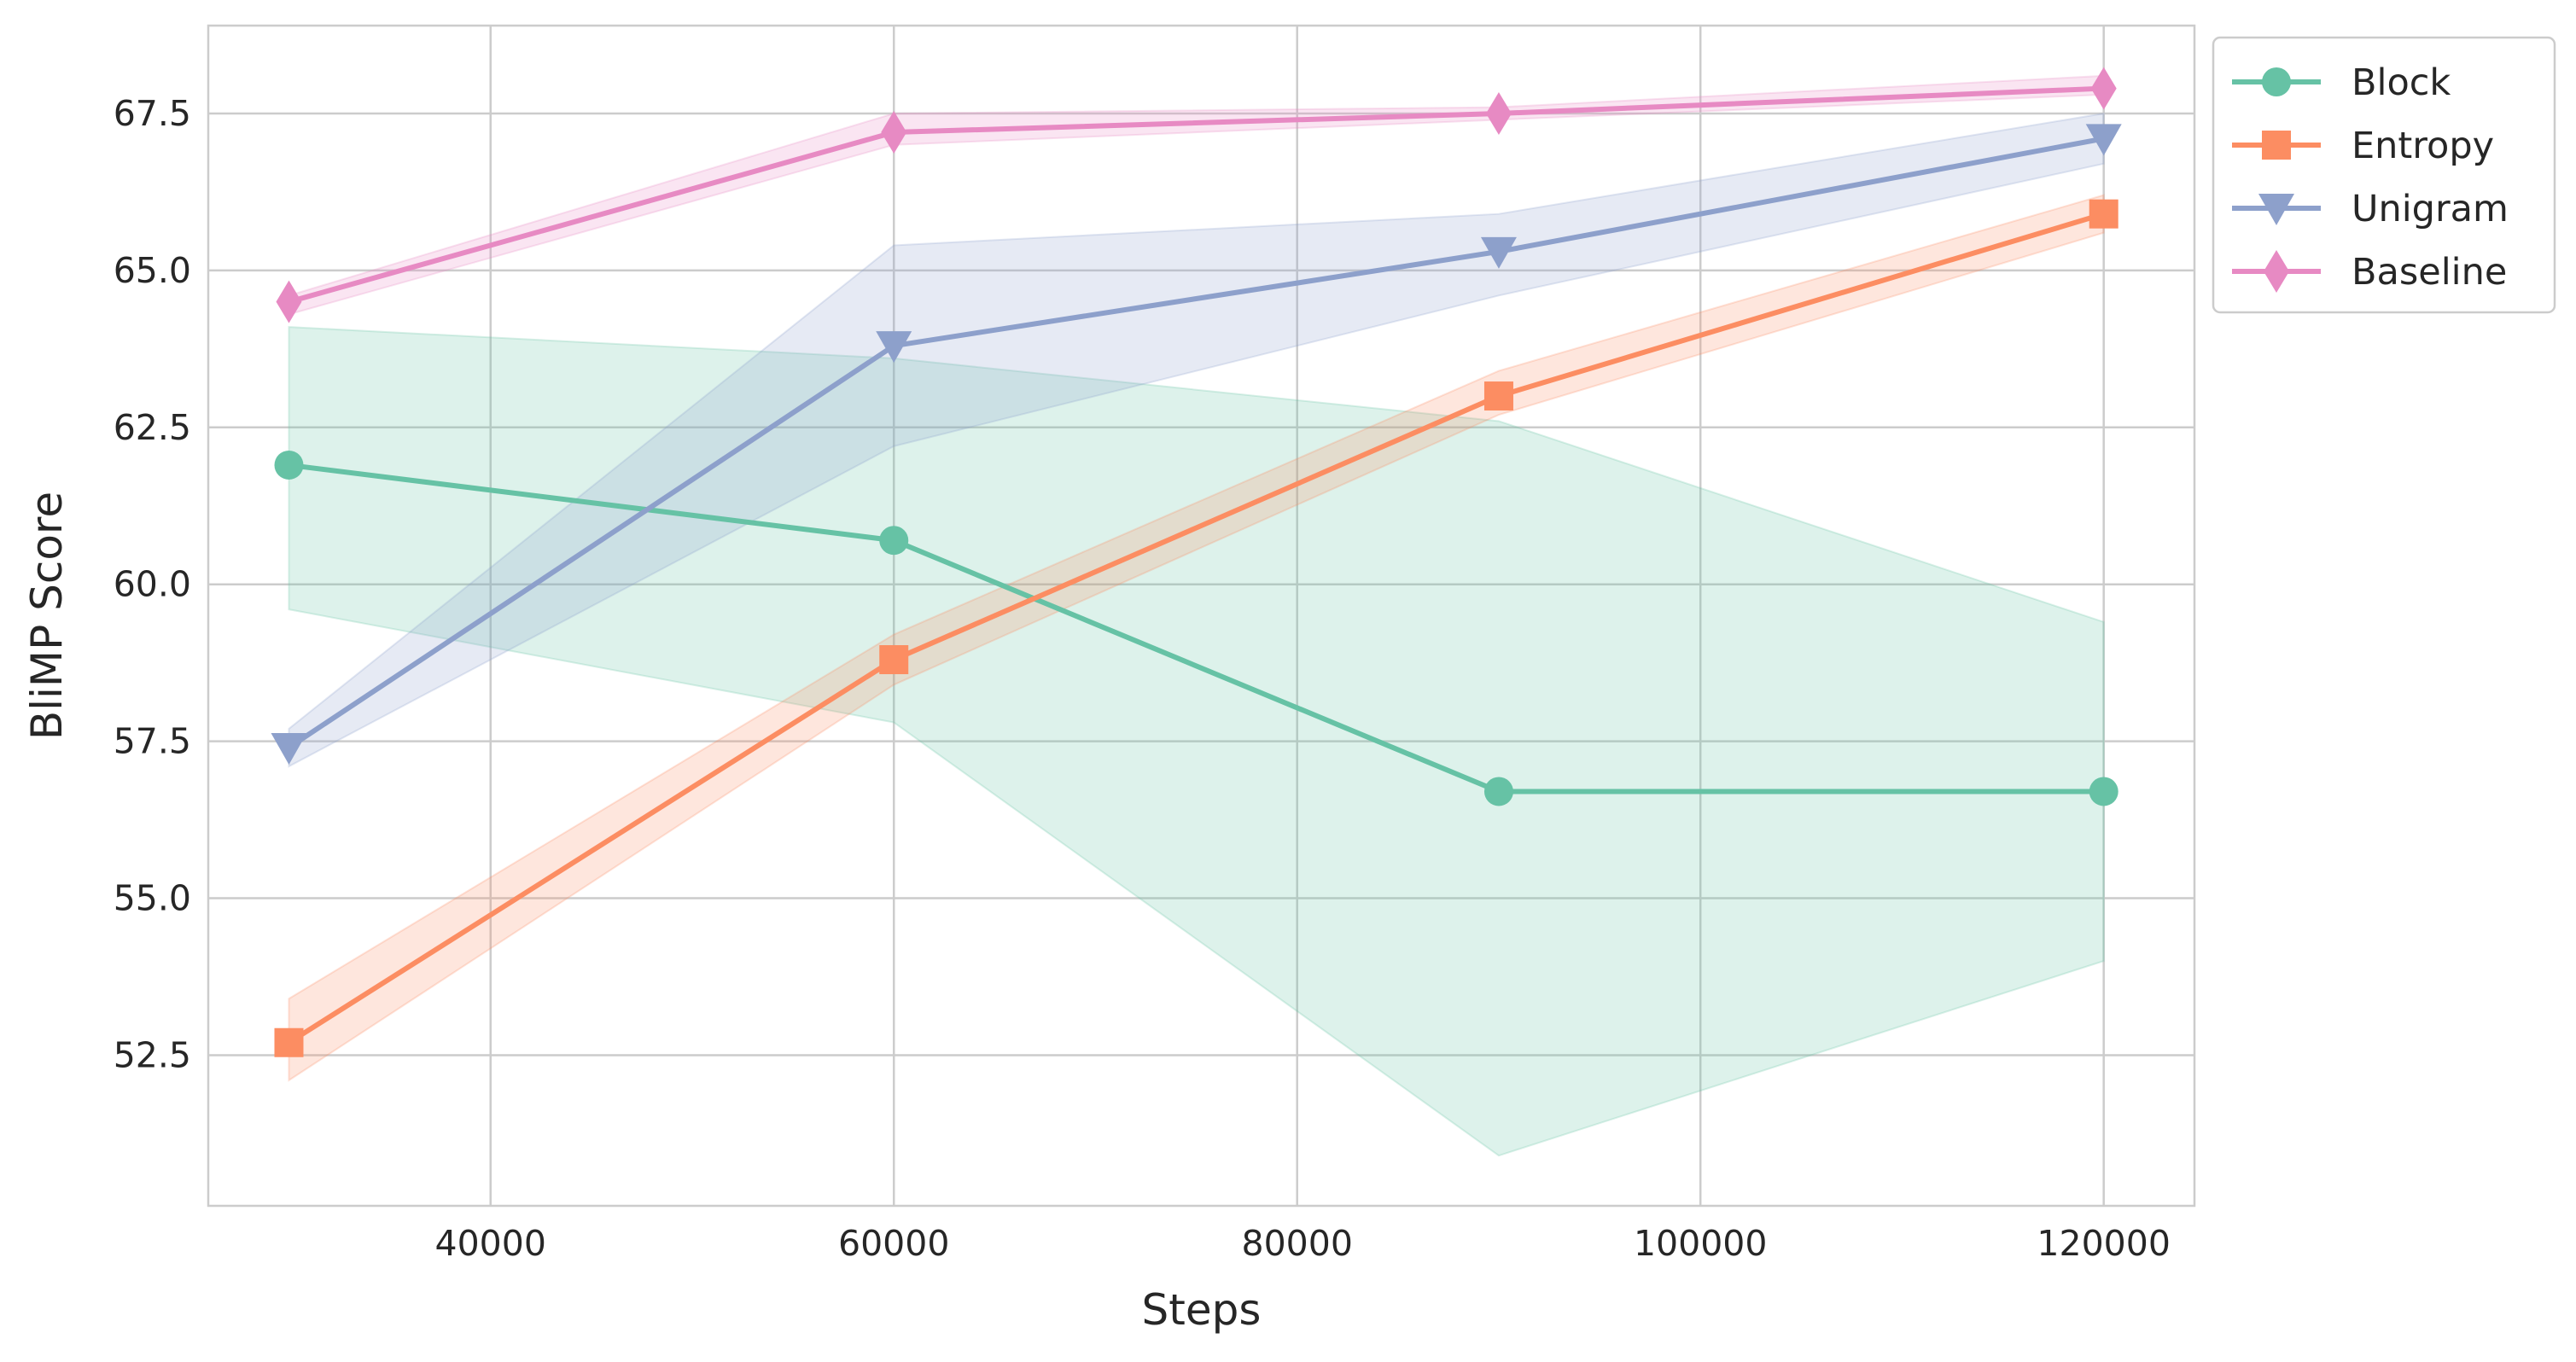 The height and width of the screenshot is (1362, 2576). What do you see at coordinates (1202, 1310) in the screenshot?
I see `x-axis-label: Steps` at bounding box center [1202, 1310].